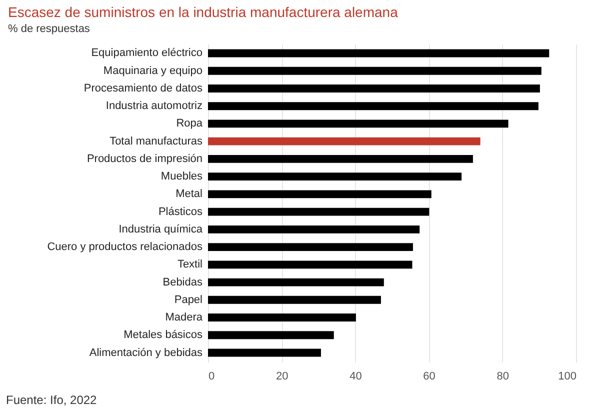 The width and height of the screenshot is (600, 417). What do you see at coordinates (211, 376) in the screenshot?
I see `x-tick-label: 0` at bounding box center [211, 376].